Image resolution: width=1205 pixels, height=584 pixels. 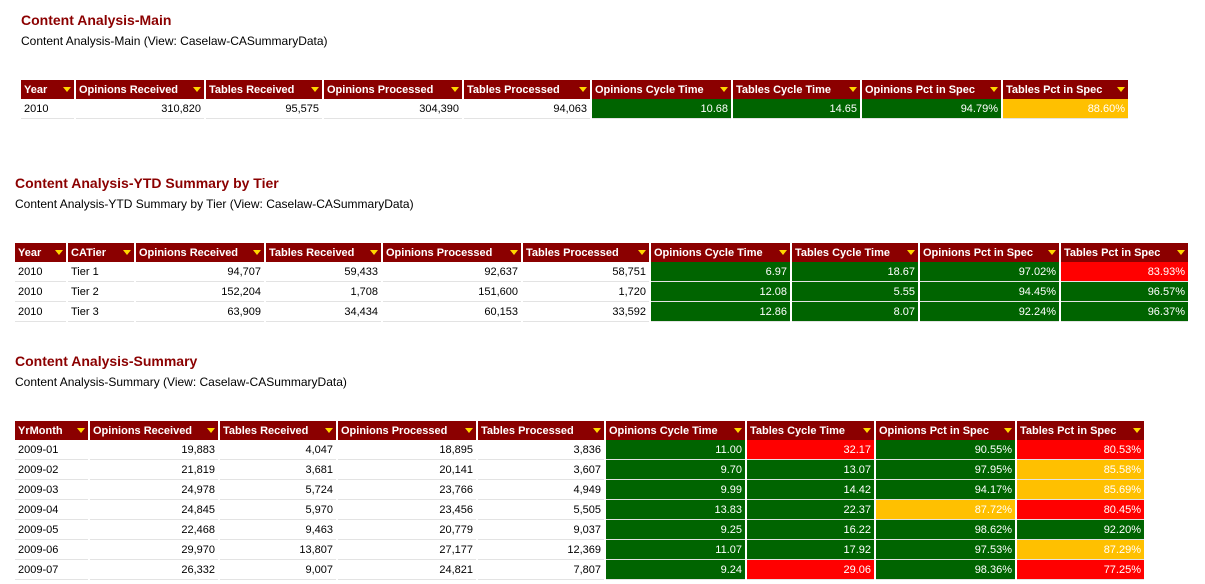 What do you see at coordinates (394, 430) in the screenshot?
I see `column-header-label: Opinions Processed` at bounding box center [394, 430].